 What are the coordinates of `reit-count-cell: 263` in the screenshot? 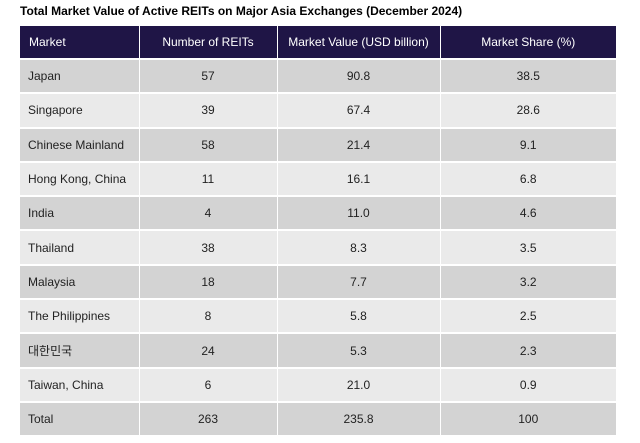 It's located at (208, 418).